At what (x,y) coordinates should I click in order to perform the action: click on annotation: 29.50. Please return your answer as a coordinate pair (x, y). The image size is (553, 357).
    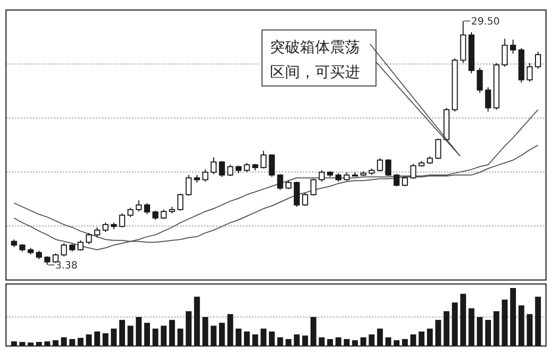
    Looking at the image, I should click on (485, 22).